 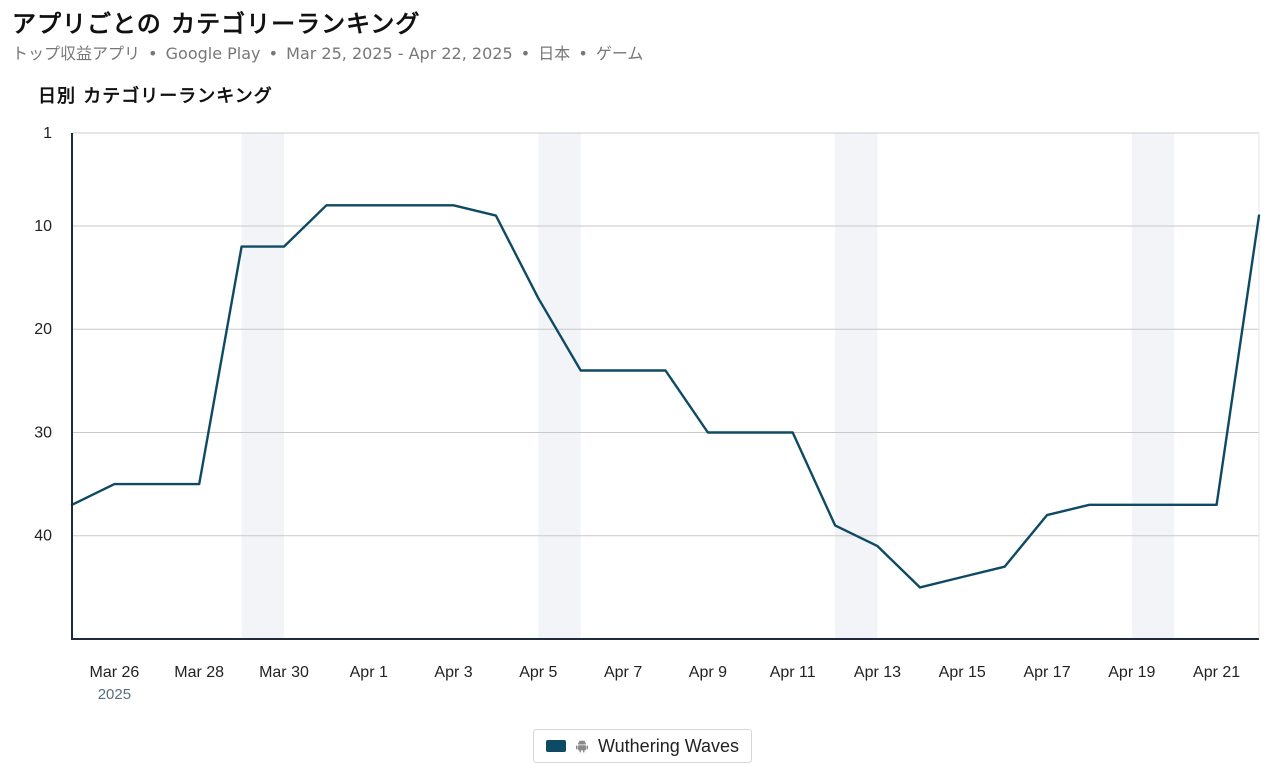 I want to click on y-tick-label: 20, so click(x=43, y=329).